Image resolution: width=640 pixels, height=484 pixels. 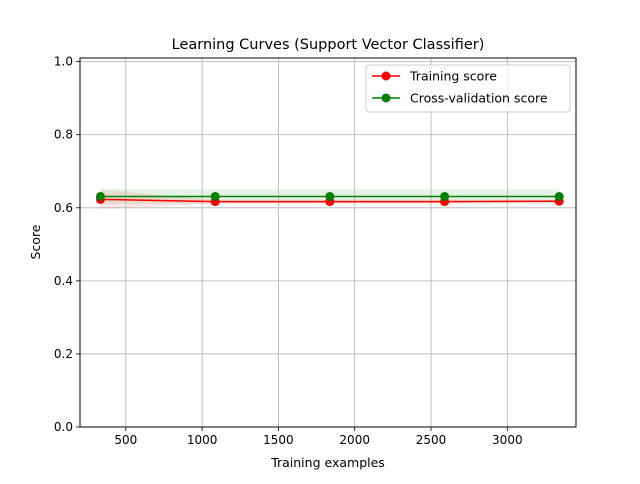 What do you see at coordinates (125, 440) in the screenshot?
I see `x-tick-label: 500` at bounding box center [125, 440].